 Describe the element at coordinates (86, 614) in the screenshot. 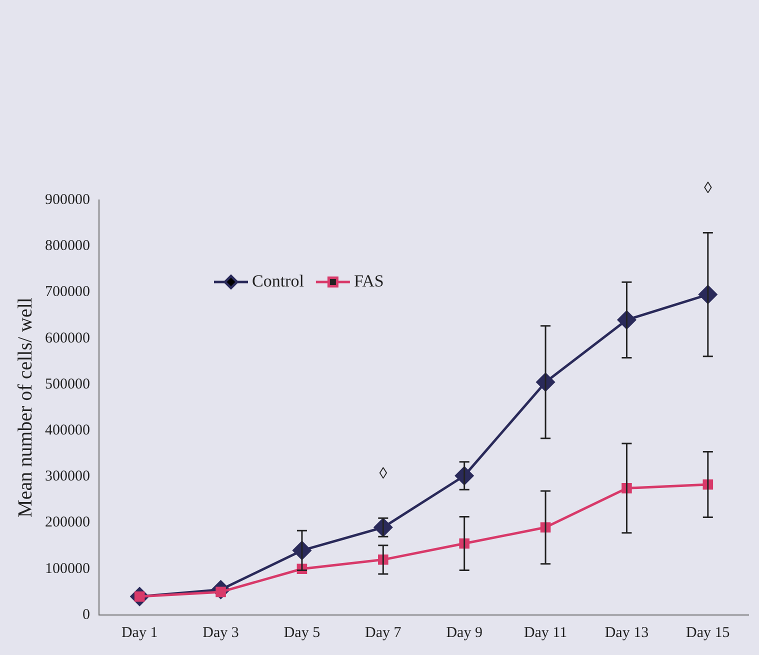

I see `y-tick-label: 0` at that location.